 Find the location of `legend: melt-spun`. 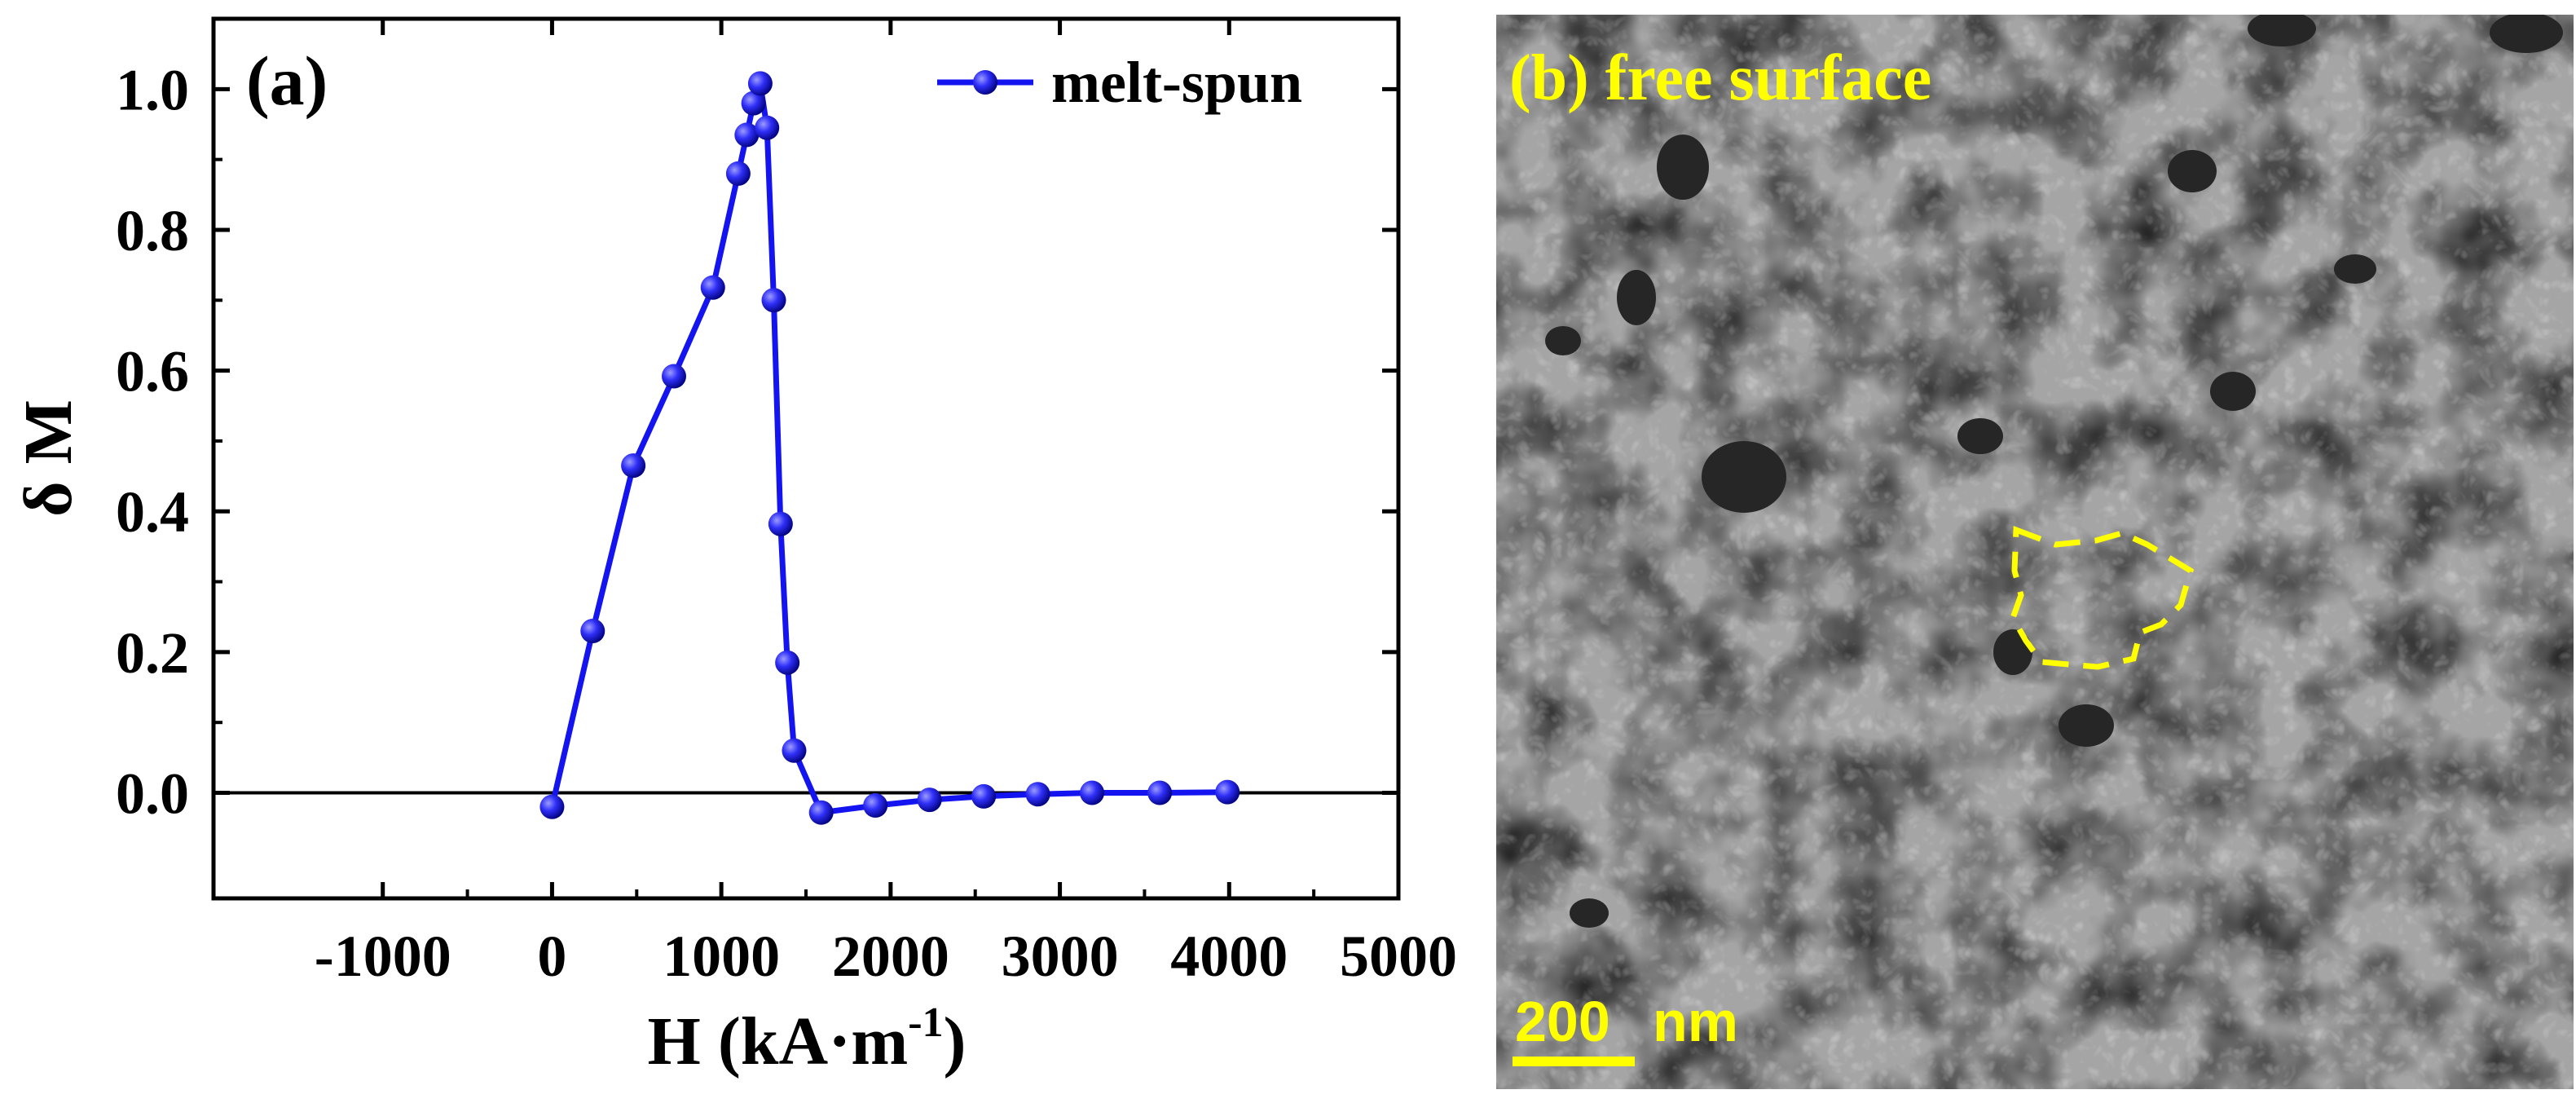

legend: melt-spun is located at coordinates (1119, 82).